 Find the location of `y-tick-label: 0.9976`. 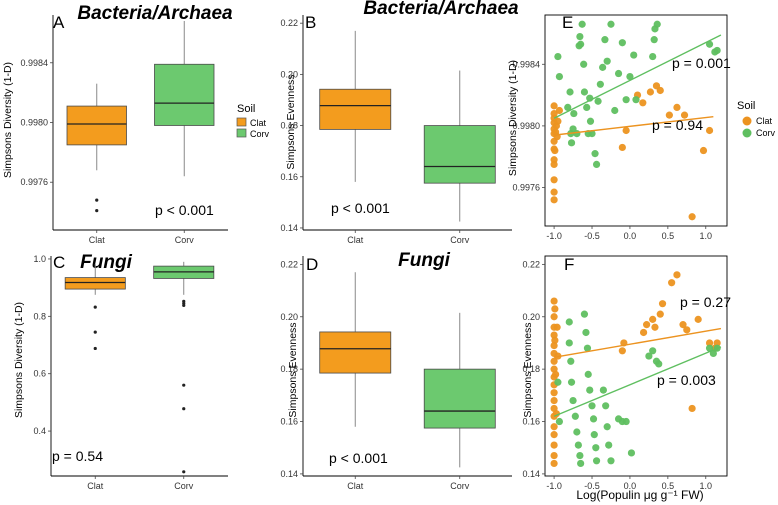

y-tick-label: 0.9976 is located at coordinates (526, 187).